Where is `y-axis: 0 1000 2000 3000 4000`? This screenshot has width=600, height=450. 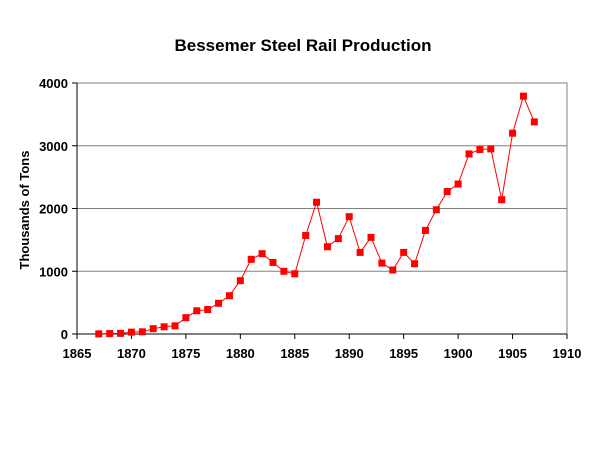
y-axis: 0 1000 2000 3000 4000 is located at coordinates (58, 209).